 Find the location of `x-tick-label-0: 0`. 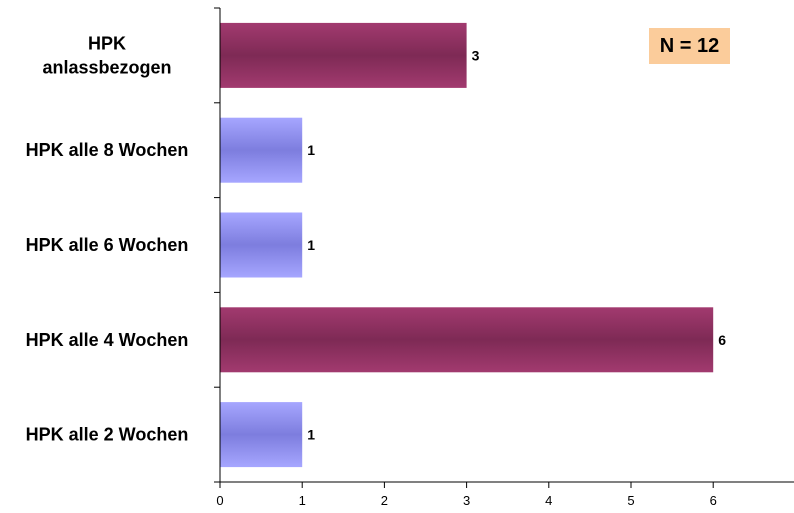

x-tick-label-0: 0 is located at coordinates (219, 500).